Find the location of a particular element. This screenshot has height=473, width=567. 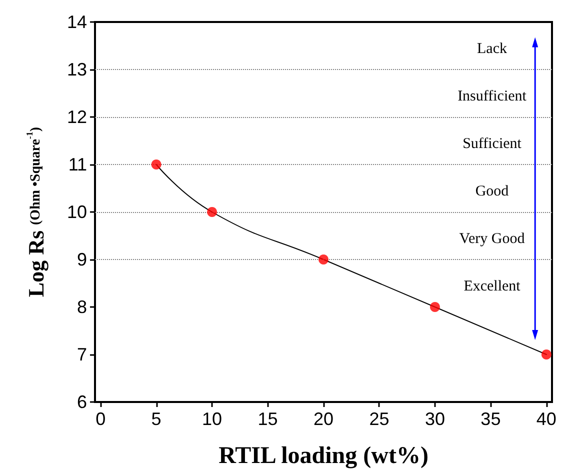

y-tick-label: 13 is located at coordinates (76, 70).